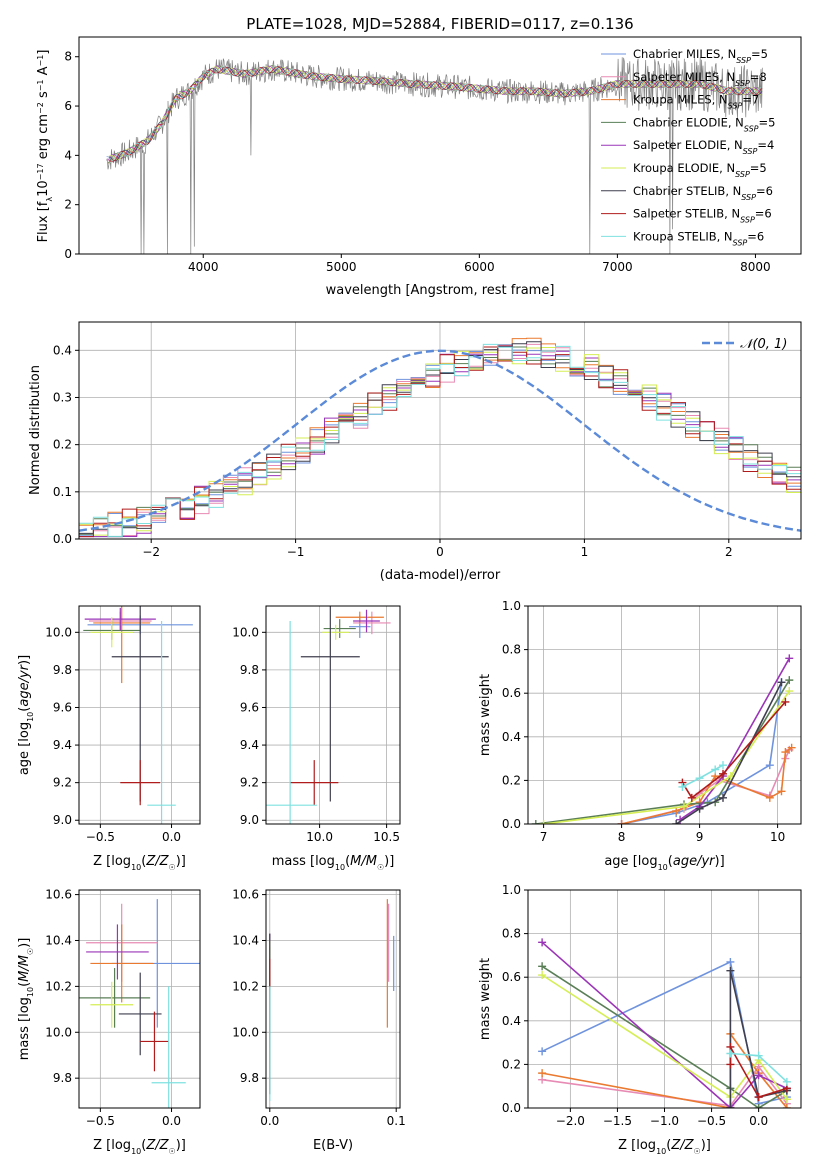 Image resolution: width=819 pixels, height=1170 pixels. I want to click on model-line-kroupa_elodie, so click(435, 113).